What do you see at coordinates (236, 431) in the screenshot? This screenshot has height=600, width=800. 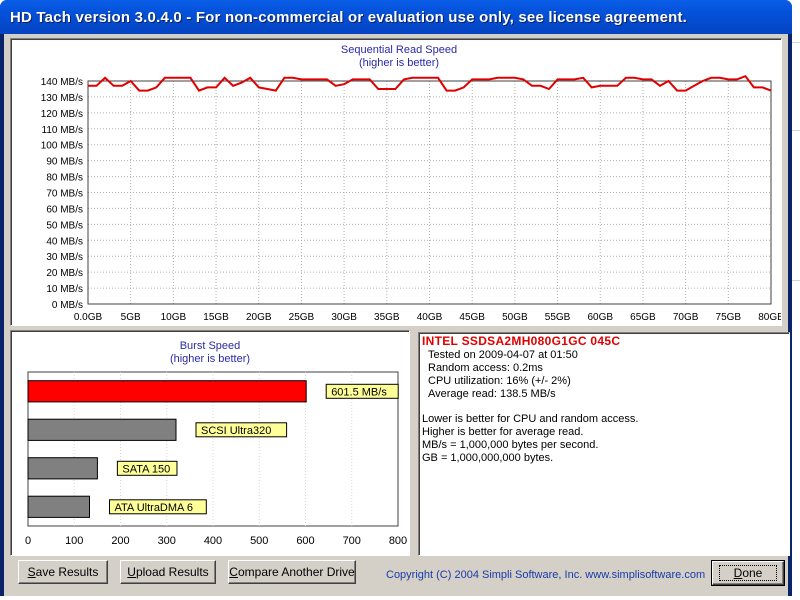 I see `burst-bar-label: SCSI Ultra320` at bounding box center [236, 431].